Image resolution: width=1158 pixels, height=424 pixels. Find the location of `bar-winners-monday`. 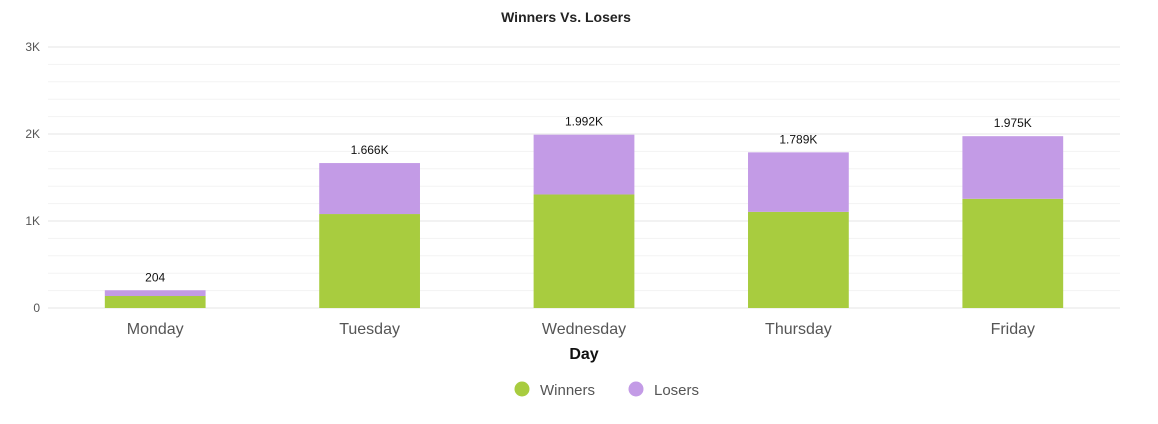

bar-winners-monday is located at coordinates (155, 301).